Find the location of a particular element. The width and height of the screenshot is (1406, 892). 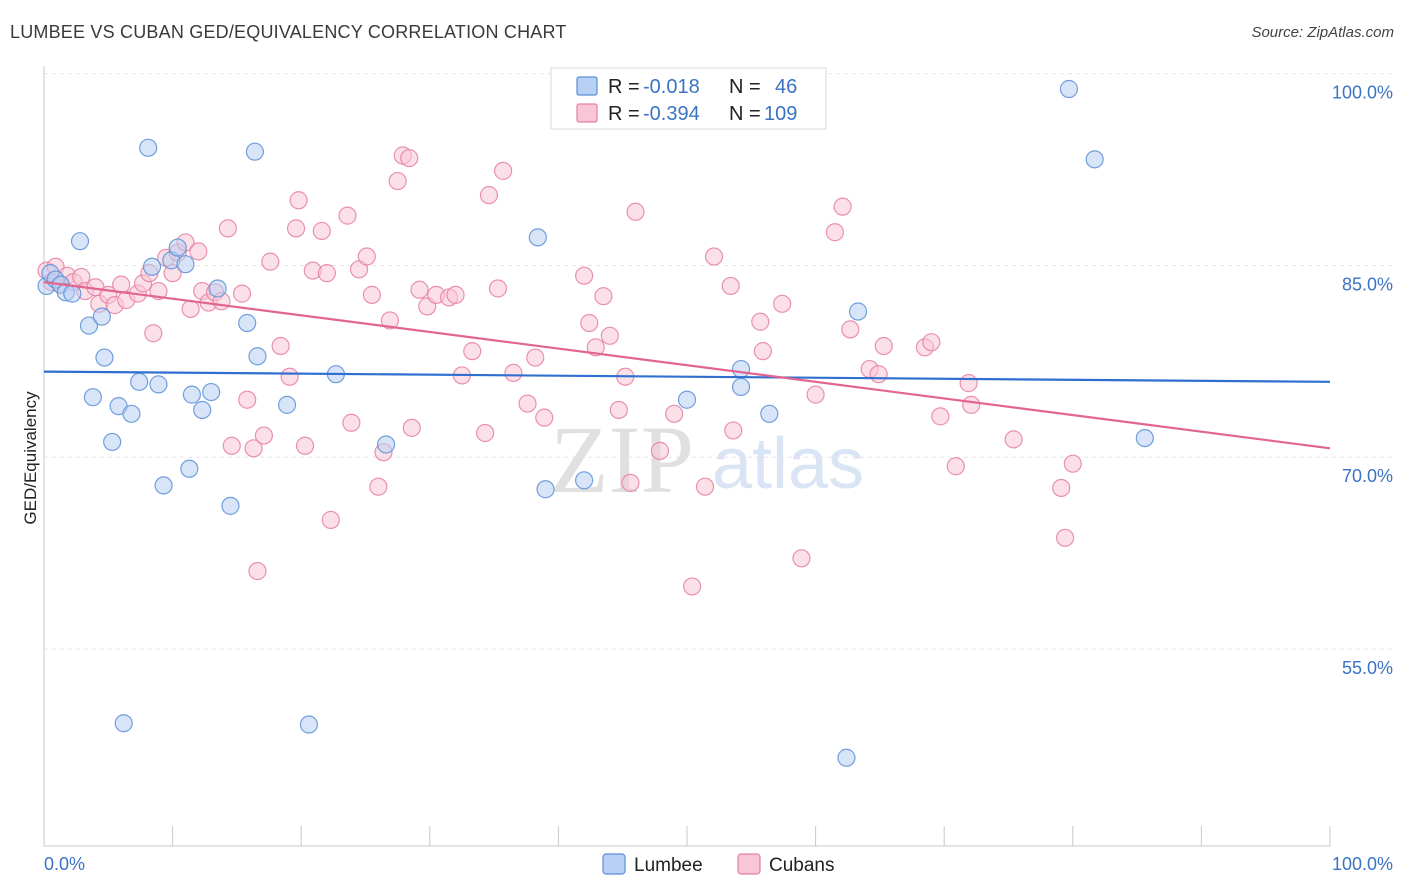

watermark-zip: ZIP is located at coordinates (622, 459).